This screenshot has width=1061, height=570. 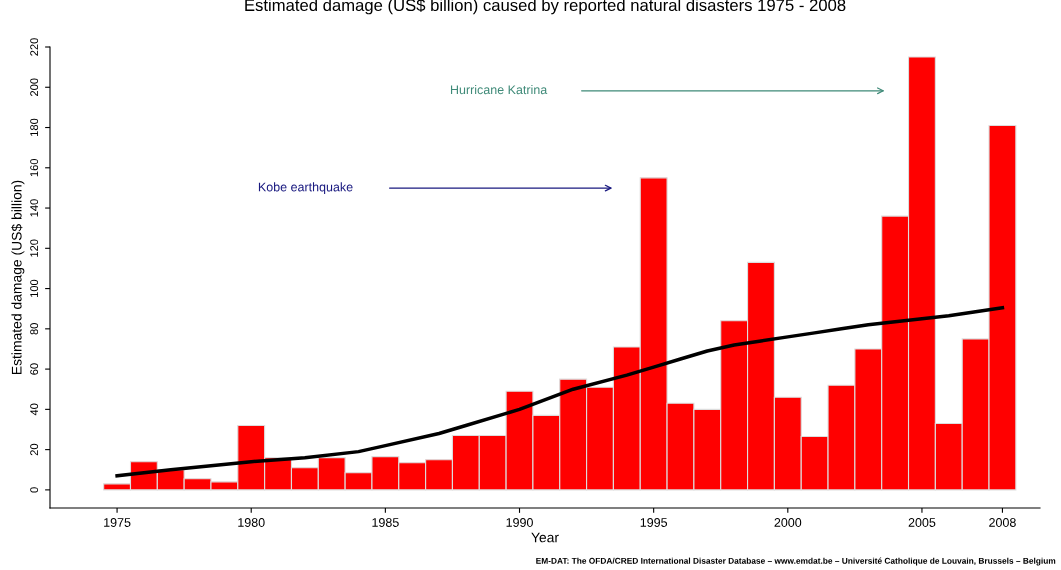 I want to click on y-tick-label: 200, so click(x=34, y=87).